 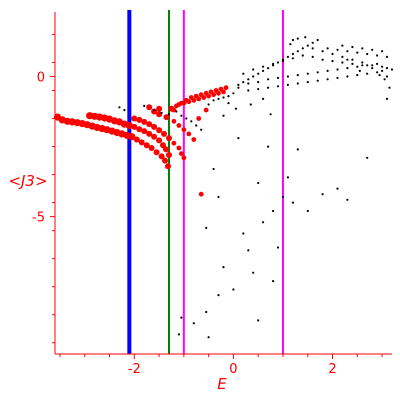 What do you see at coordinates (233, 369) in the screenshot?
I see `x-tick-label: 0` at bounding box center [233, 369].